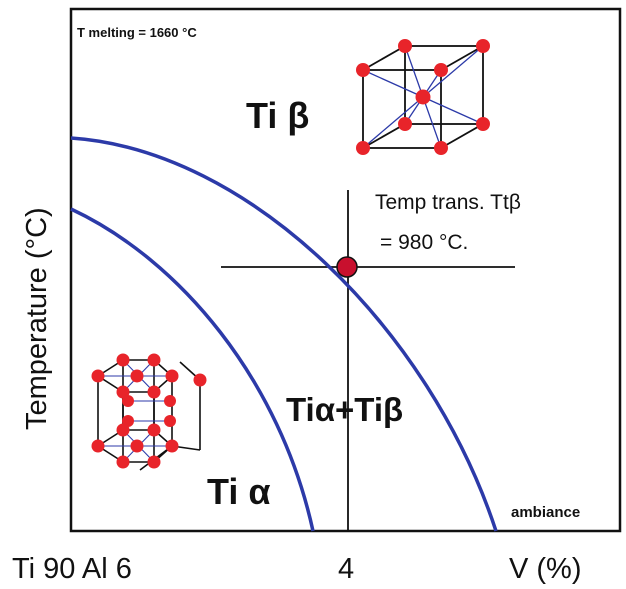  What do you see at coordinates (424, 242) in the screenshot?
I see `transition-note-line2: = 980 °C.` at bounding box center [424, 242].